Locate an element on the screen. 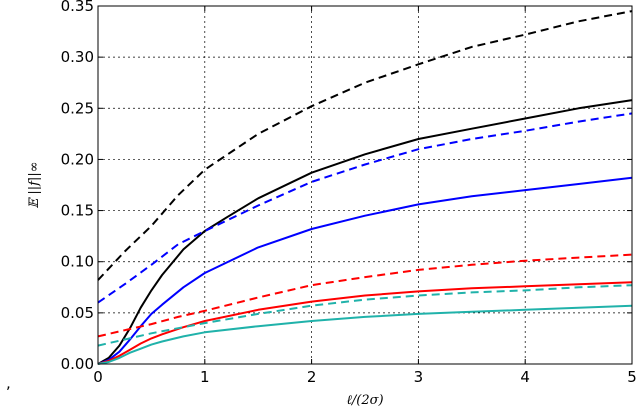 Image resolution: width=640 pixels, height=411 pixels. y-tick-label: 0.15 is located at coordinates (77, 211).